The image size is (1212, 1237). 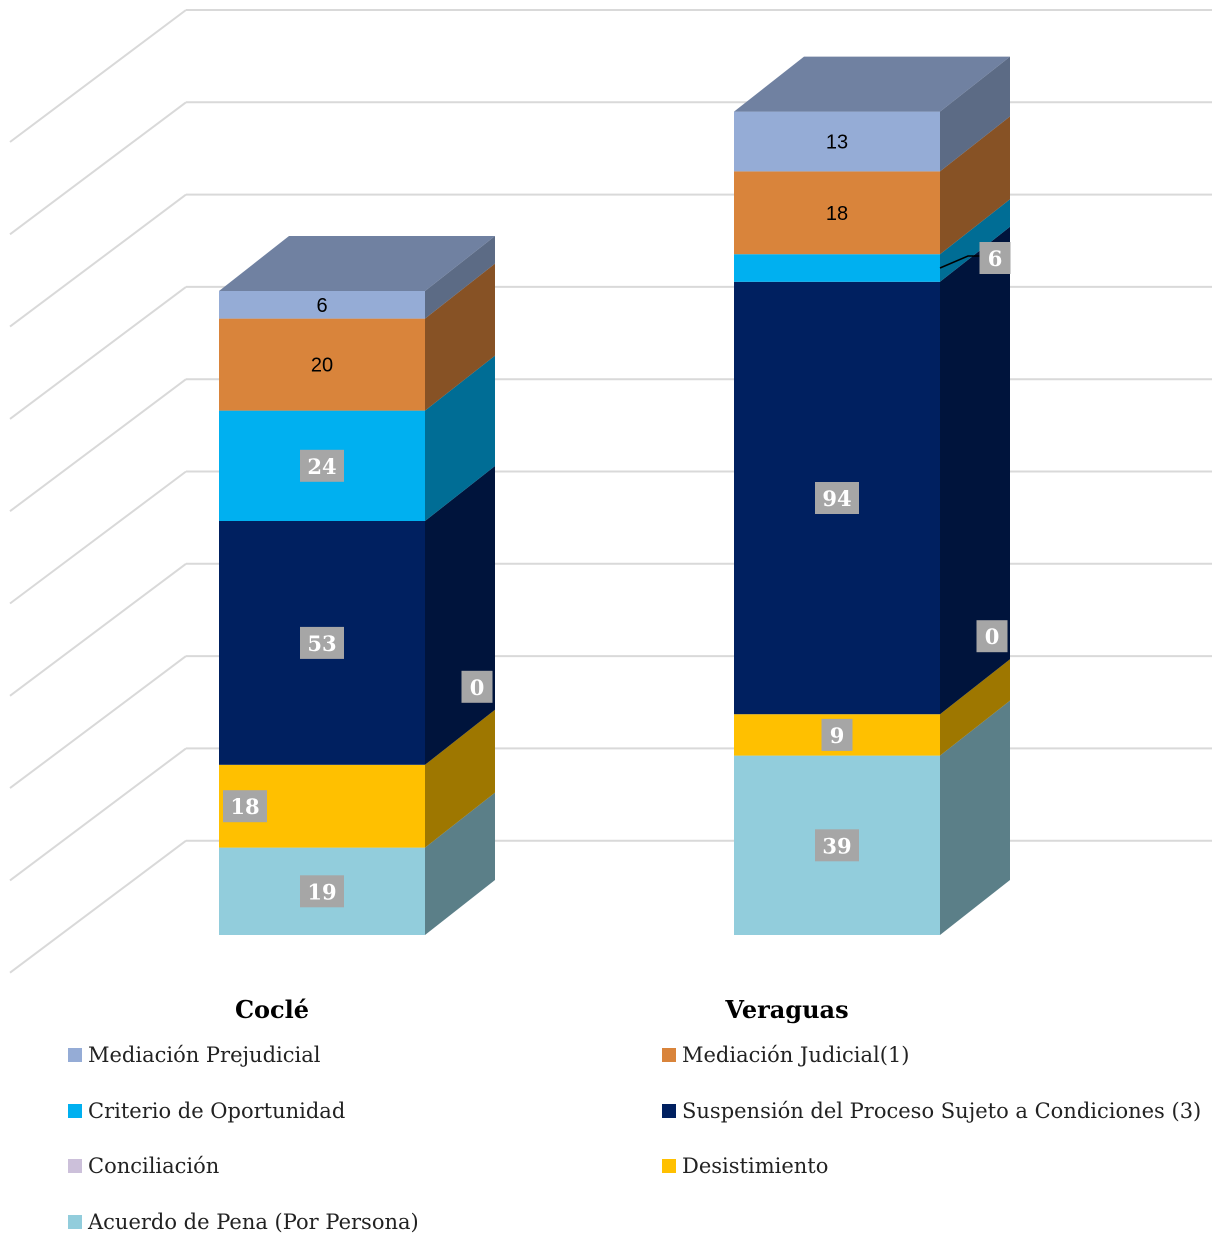 I want to click on bar-side-cocle-mediacion-prejudicial, so click(x=460, y=277).